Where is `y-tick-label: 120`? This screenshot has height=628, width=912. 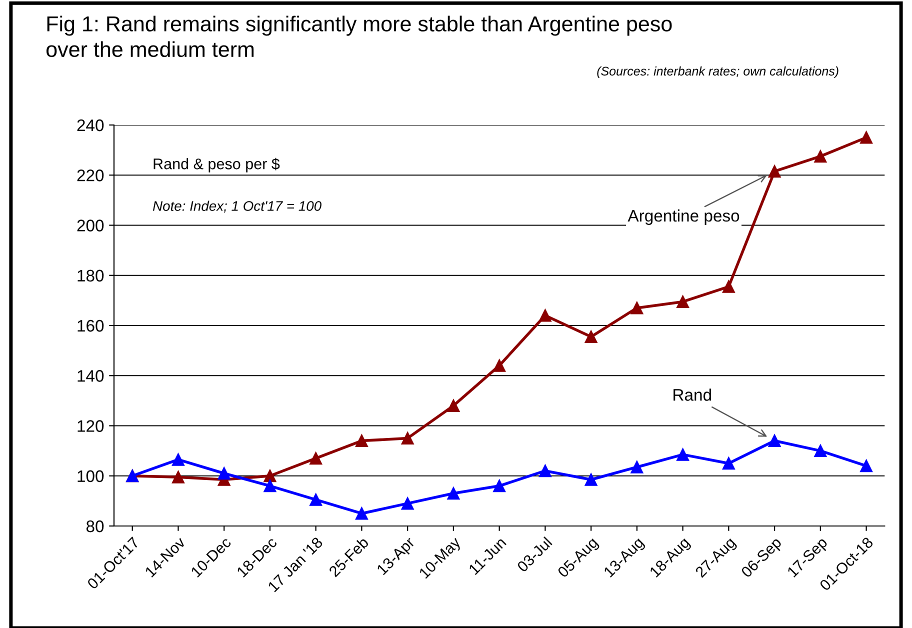 y-tick-label: 120 is located at coordinates (91, 426).